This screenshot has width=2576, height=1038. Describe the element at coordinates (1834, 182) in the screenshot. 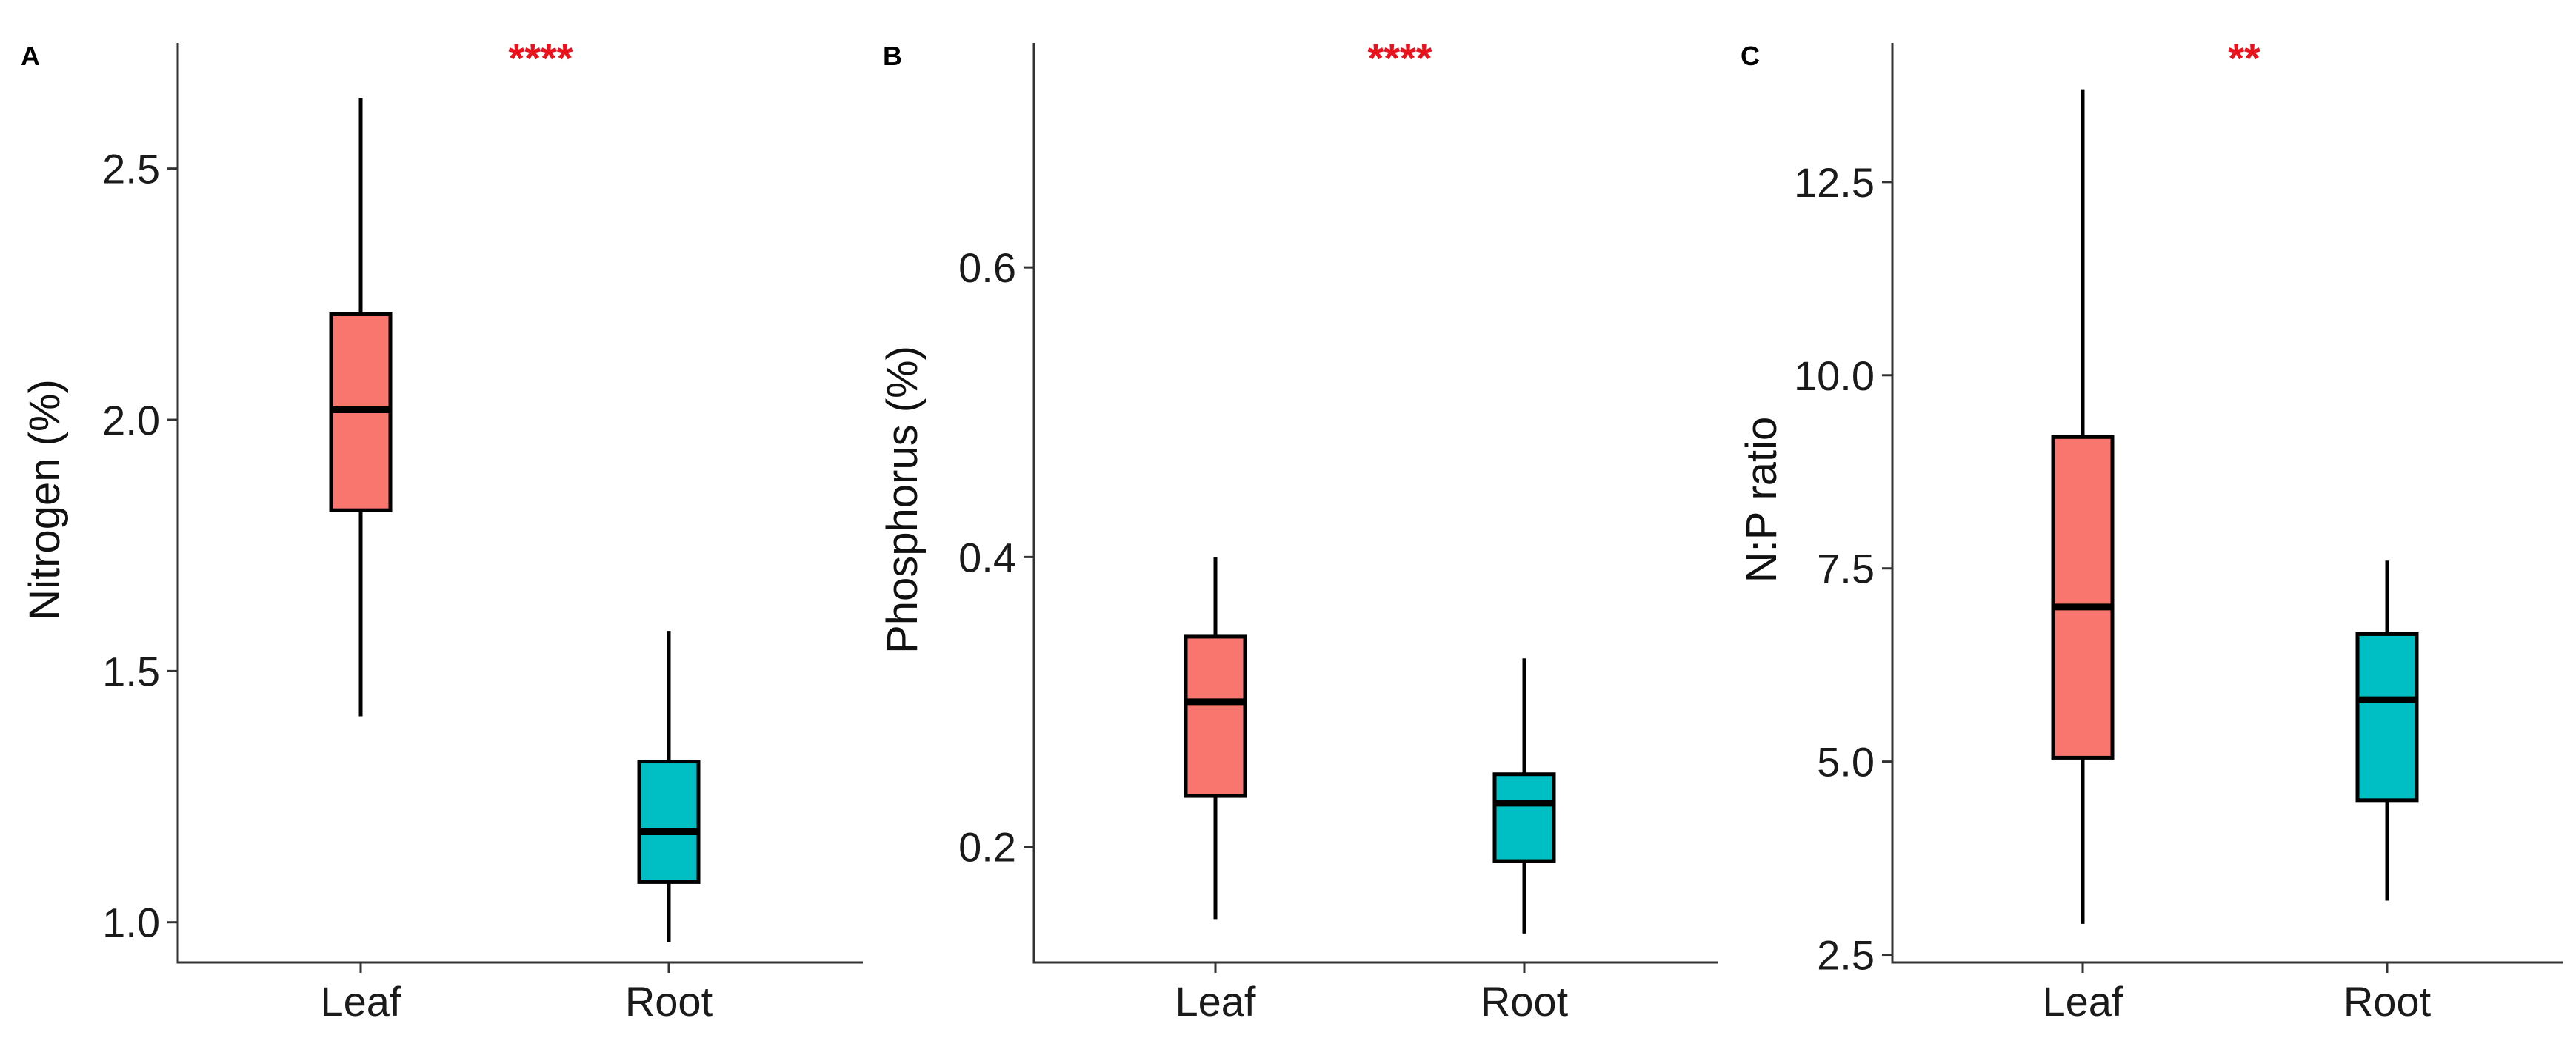

I see `y-tick-label: 12.5` at that location.